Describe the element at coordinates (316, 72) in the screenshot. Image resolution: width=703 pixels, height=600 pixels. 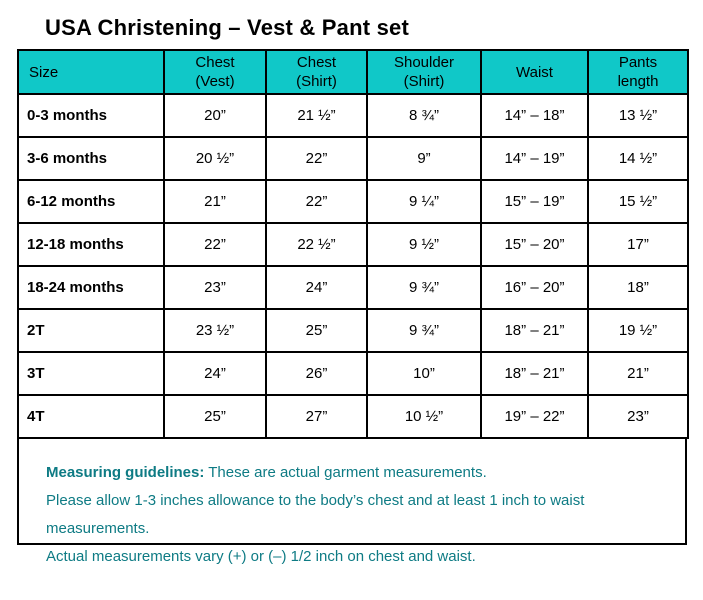
I see `col-header-chest-shirt: Chest (Shirt)` at that location.